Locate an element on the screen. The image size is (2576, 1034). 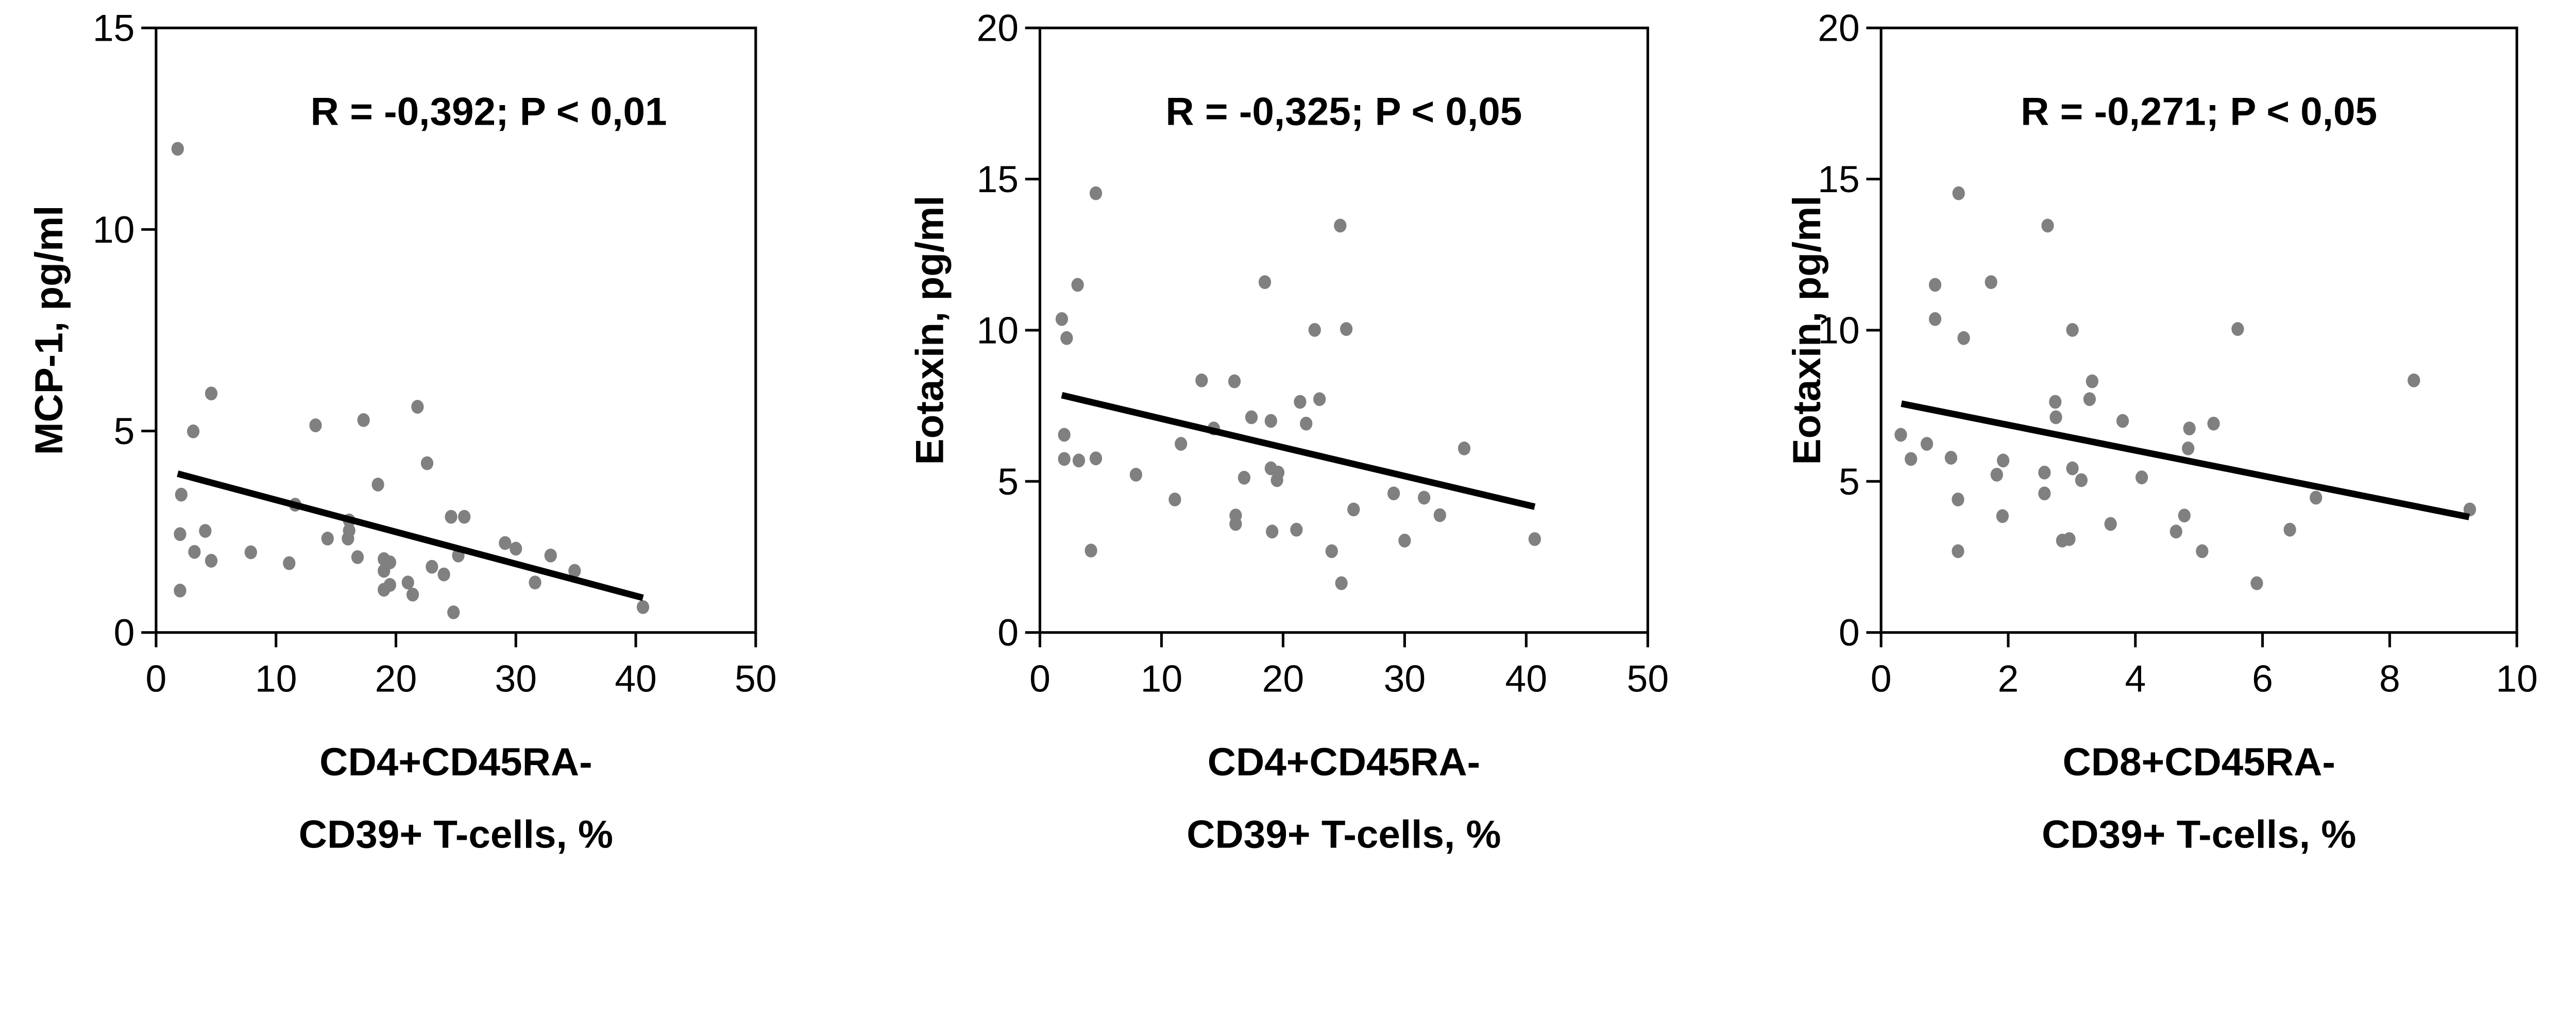
y-tick-label: 15 is located at coordinates (998, 179).